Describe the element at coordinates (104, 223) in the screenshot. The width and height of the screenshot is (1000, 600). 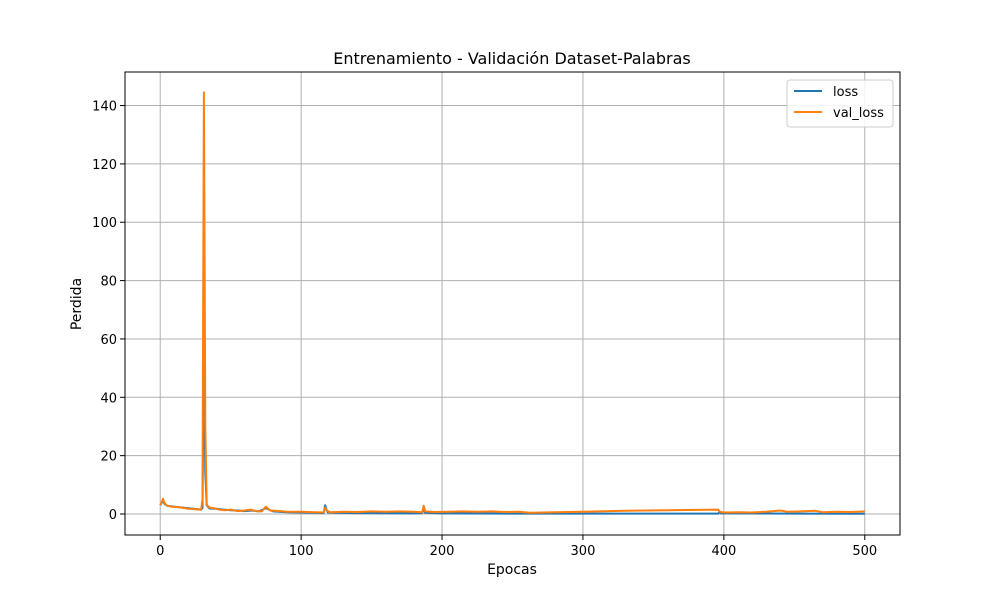
I see `y-tick-label: 100` at that location.